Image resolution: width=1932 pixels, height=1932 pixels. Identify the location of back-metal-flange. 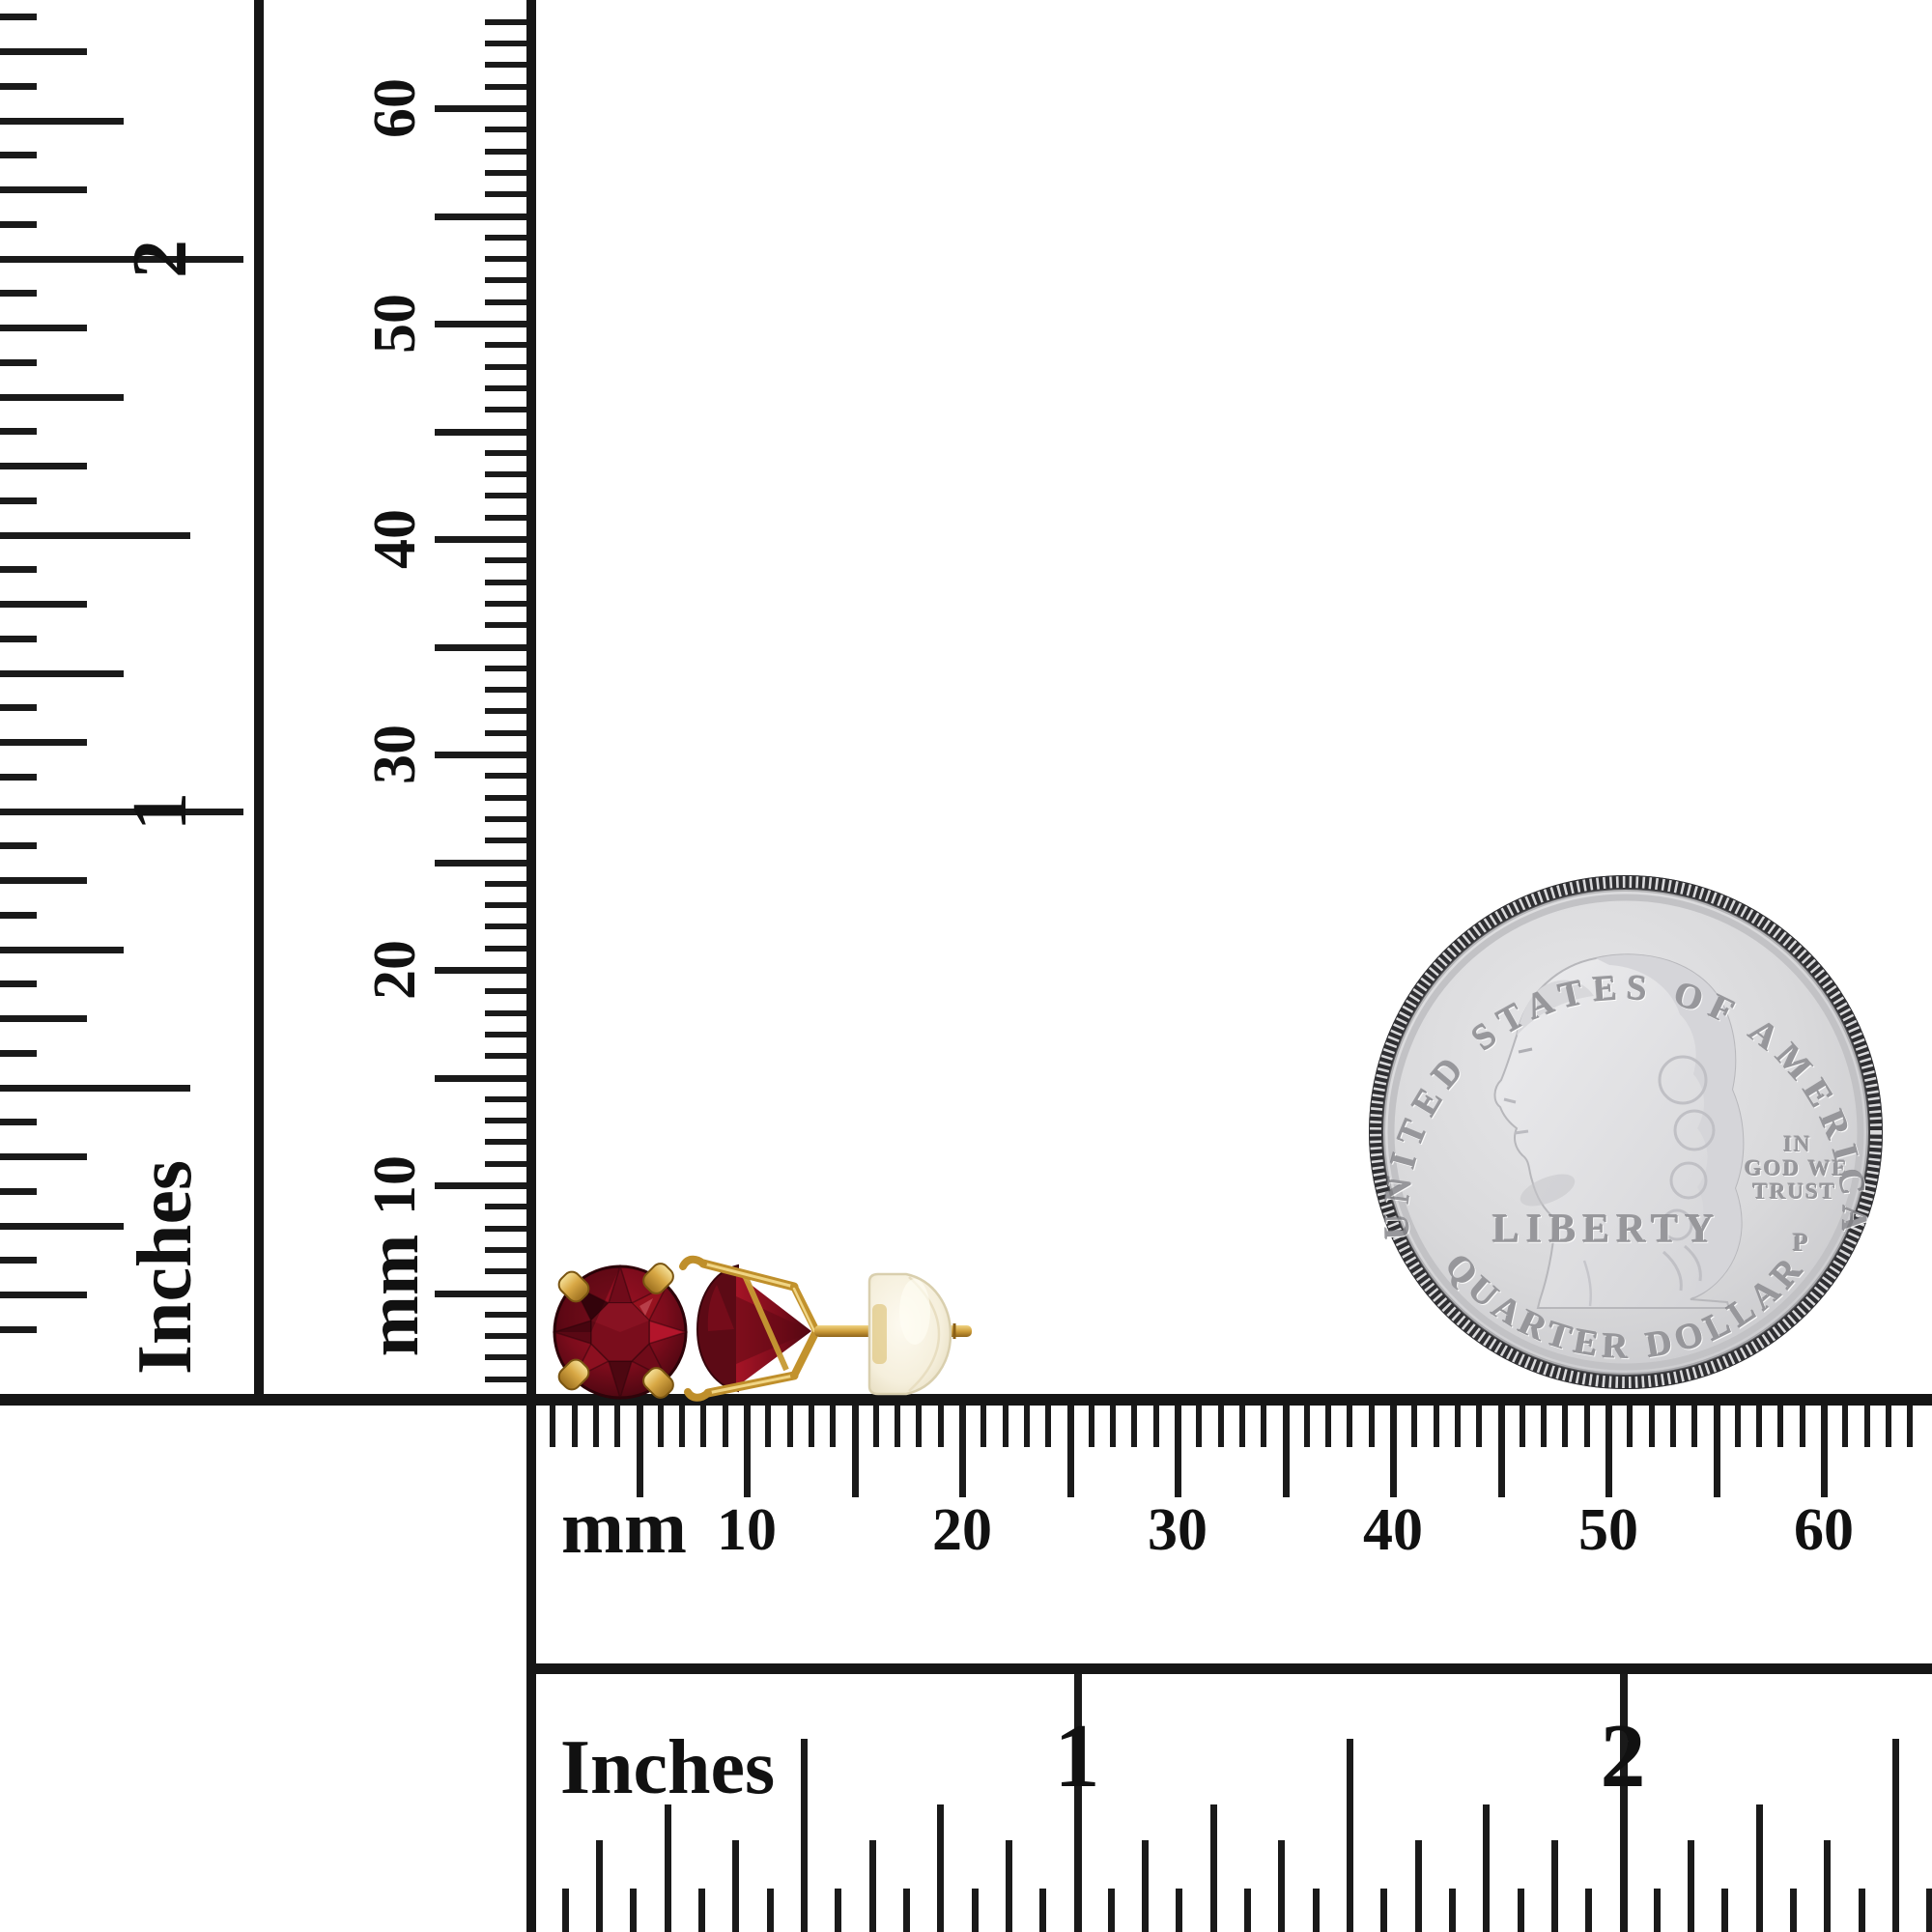
(879, 1334).